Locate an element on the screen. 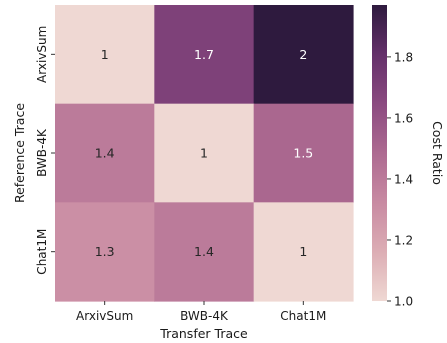 The image size is (447, 343). x-axis-ticks: ArxivSum BWB-4K Chat1M is located at coordinates (201, 312).